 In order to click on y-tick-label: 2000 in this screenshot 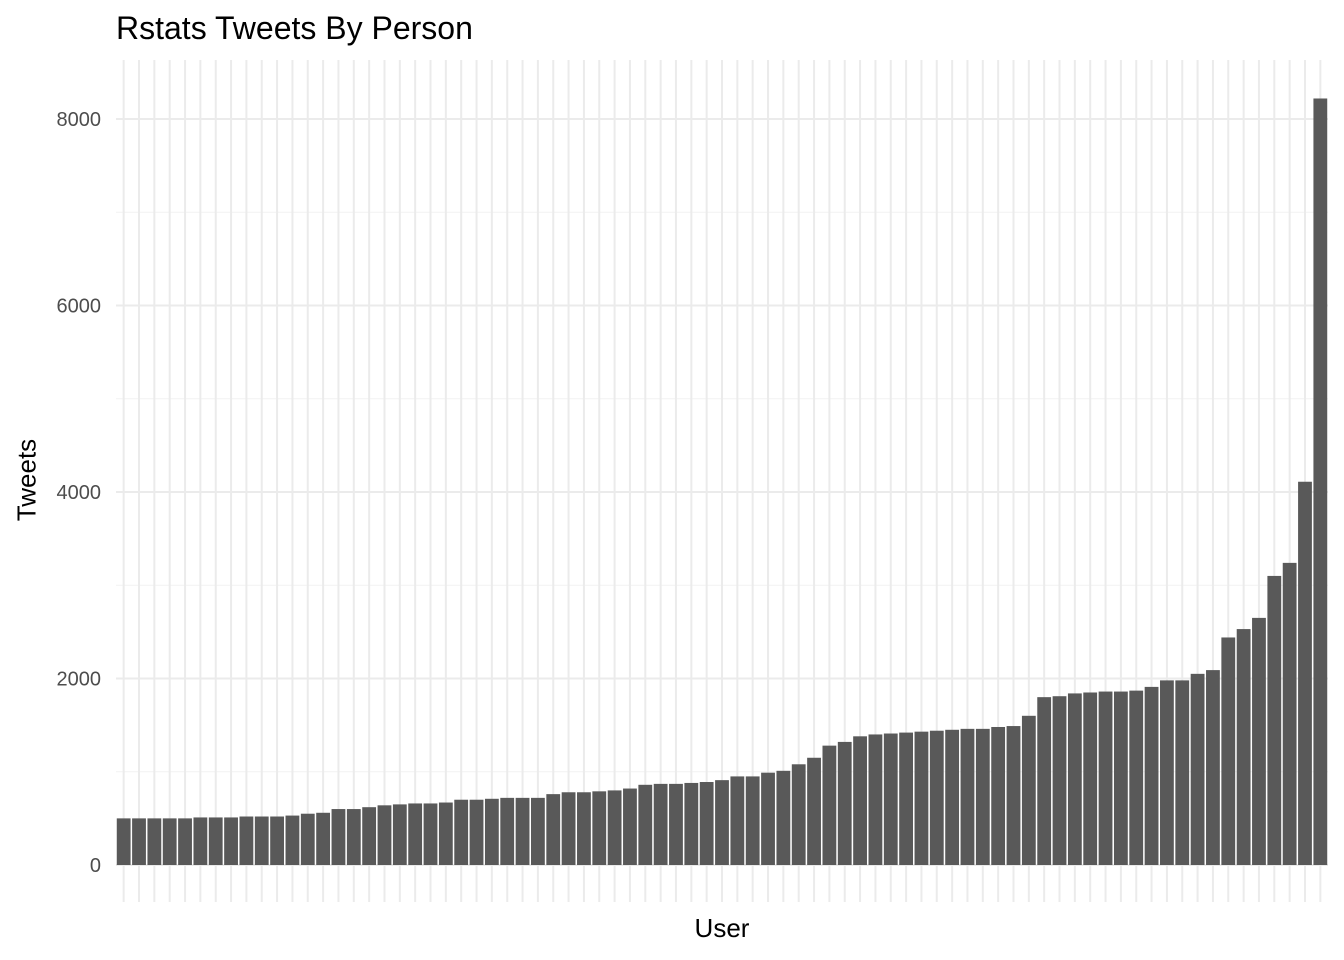, I will do `click(79, 680)`.